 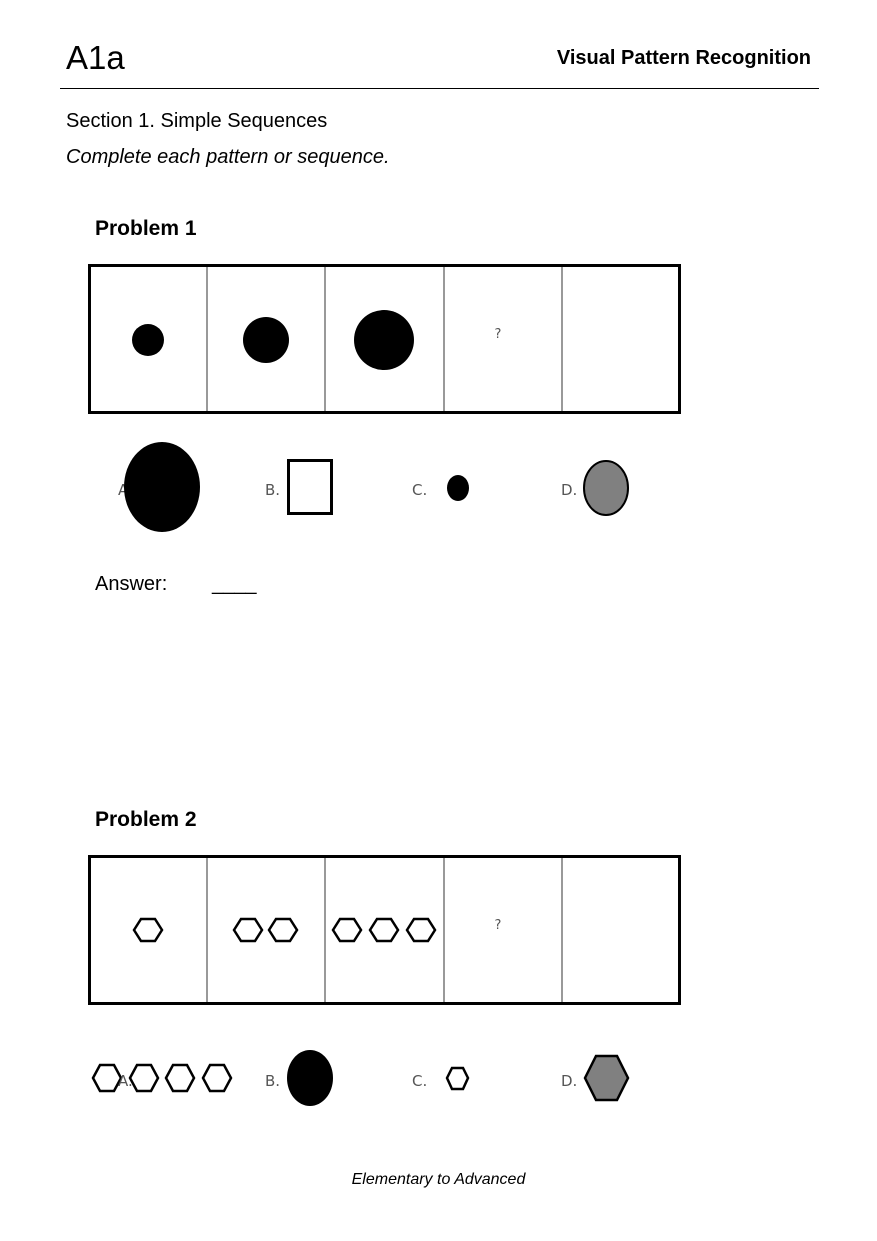 I want to click on medium-black-circle-icon, so click(x=266, y=340).